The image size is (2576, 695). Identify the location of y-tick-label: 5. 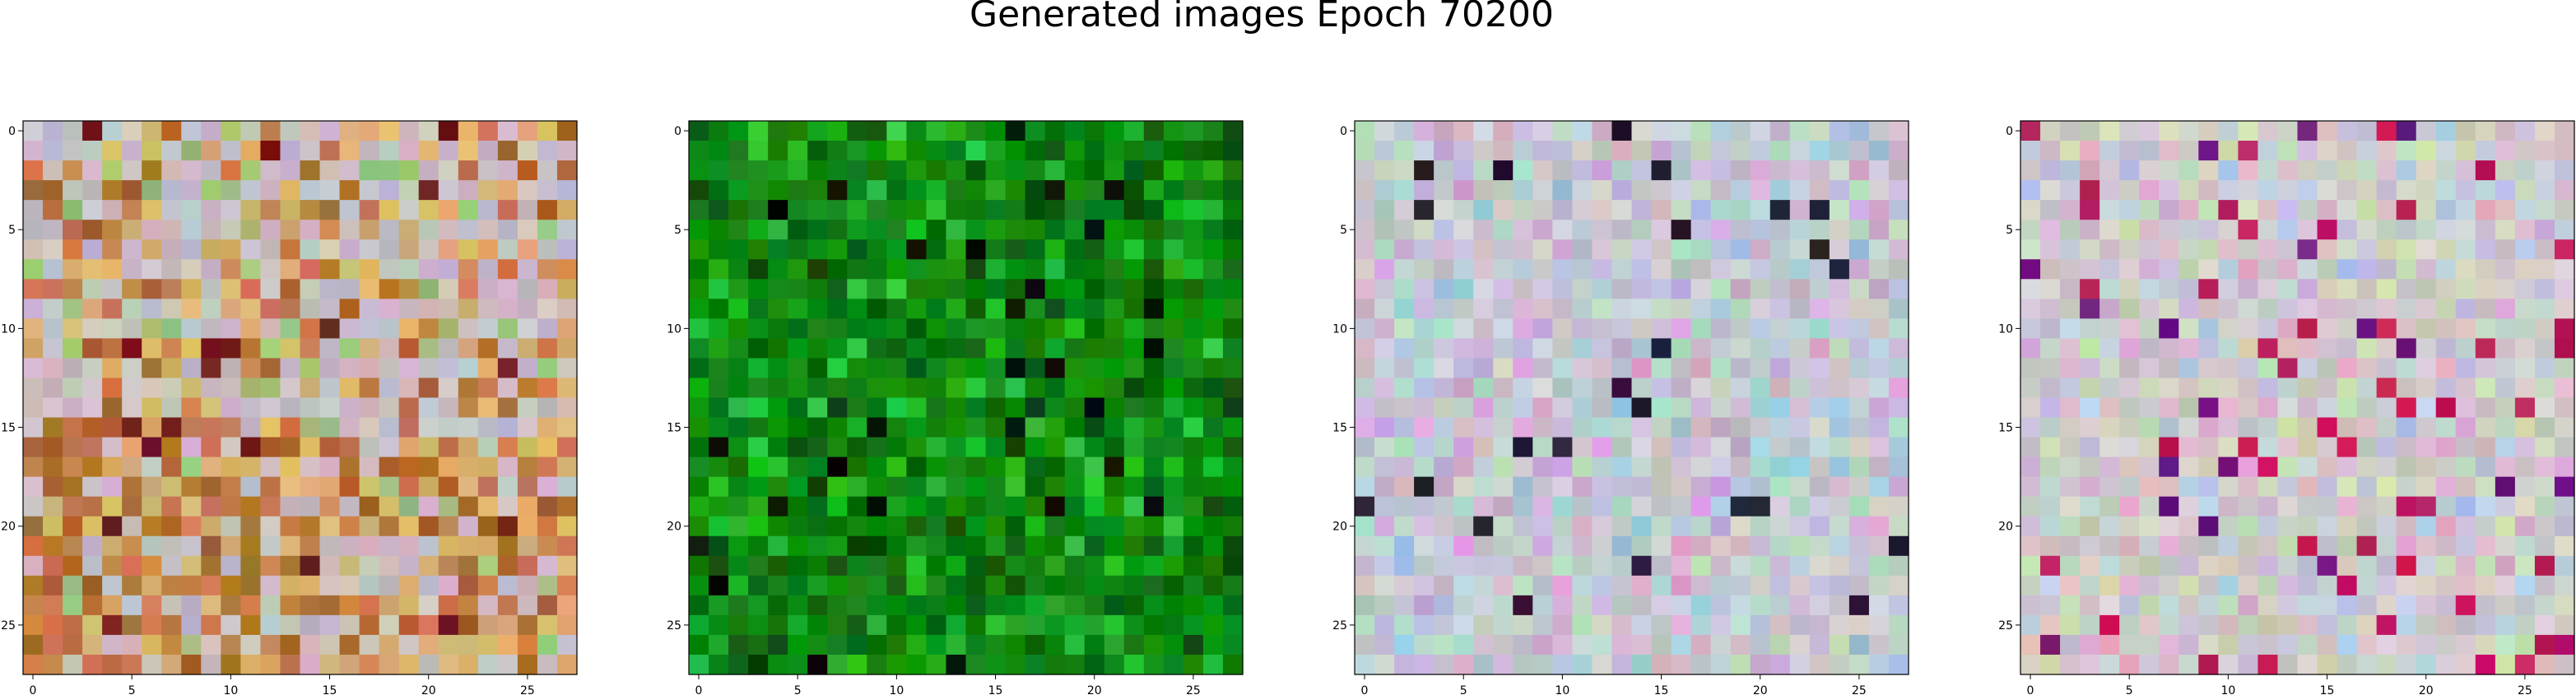
(2009, 230).